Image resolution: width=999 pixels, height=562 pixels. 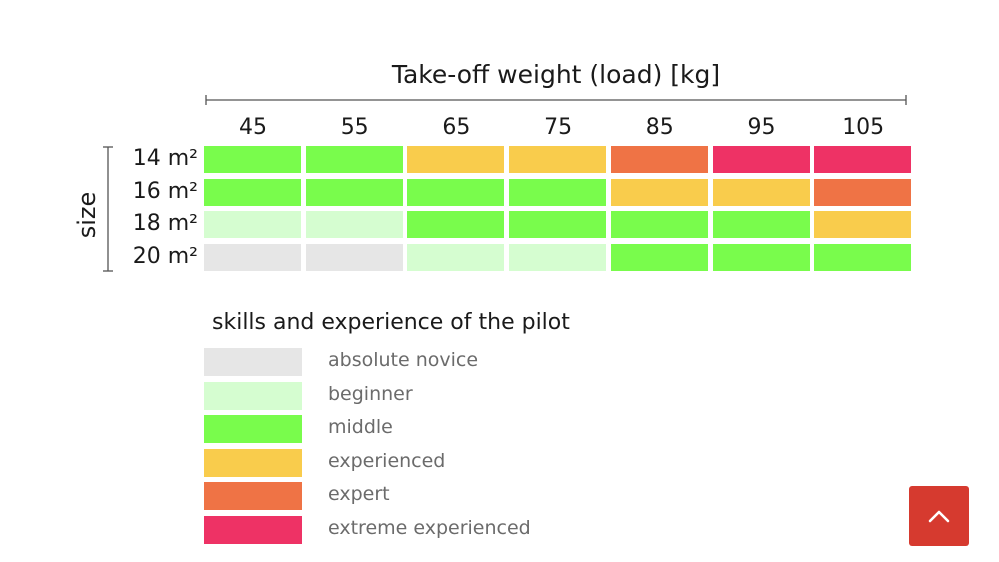 What do you see at coordinates (391, 322) in the screenshot?
I see `legend-title: skills and experience of the pilot` at bounding box center [391, 322].